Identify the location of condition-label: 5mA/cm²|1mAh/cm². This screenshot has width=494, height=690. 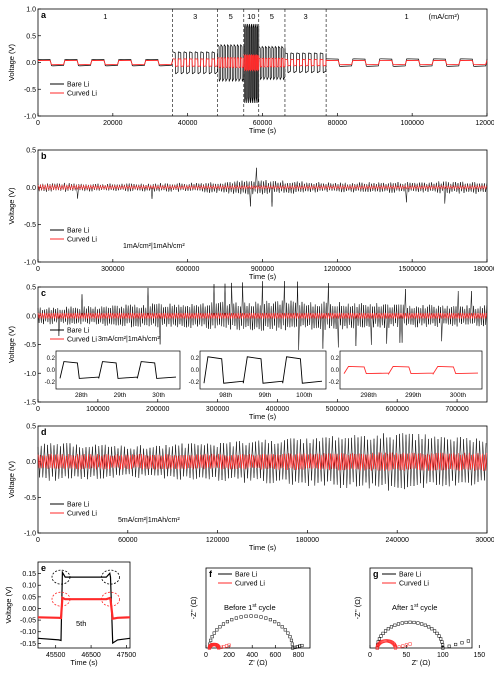
(149, 520).